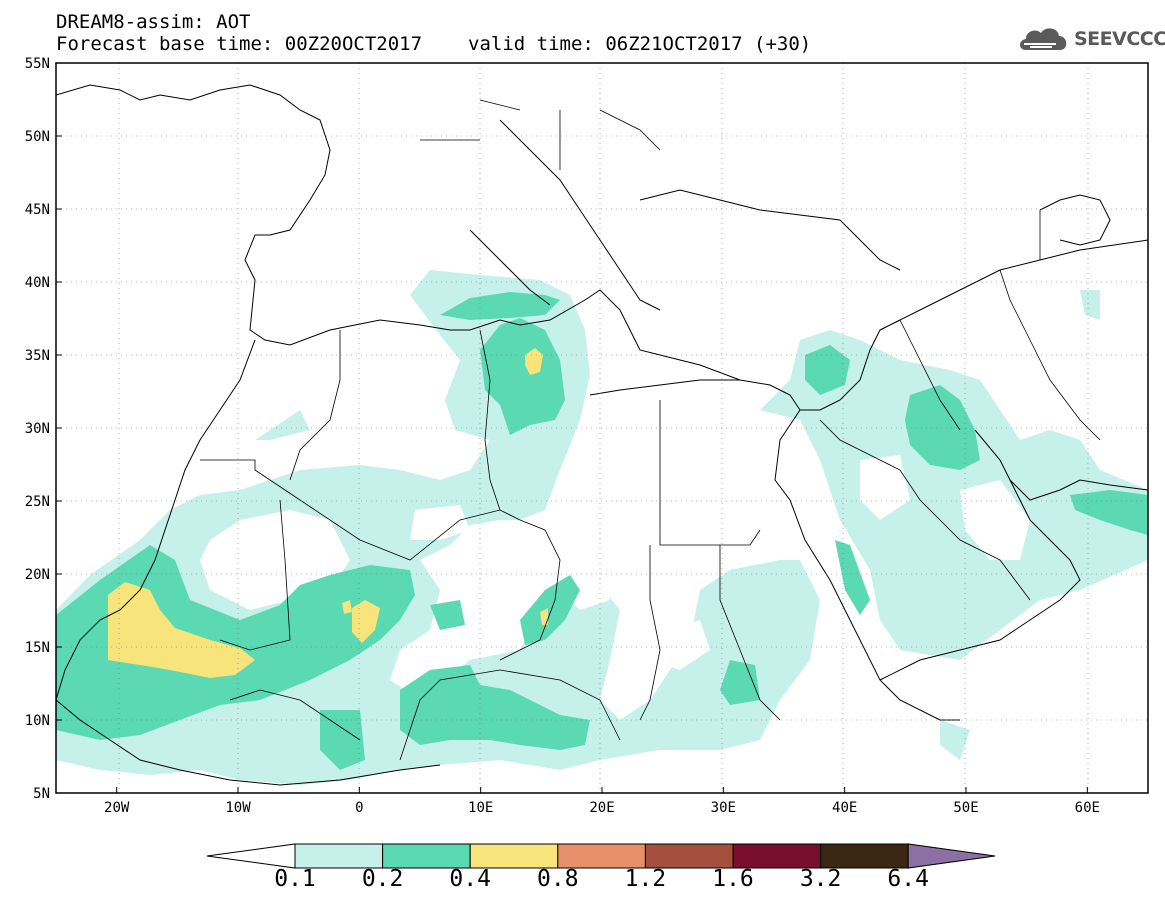  What do you see at coordinates (238, 808) in the screenshot?
I see `lon-label: 10W` at bounding box center [238, 808].